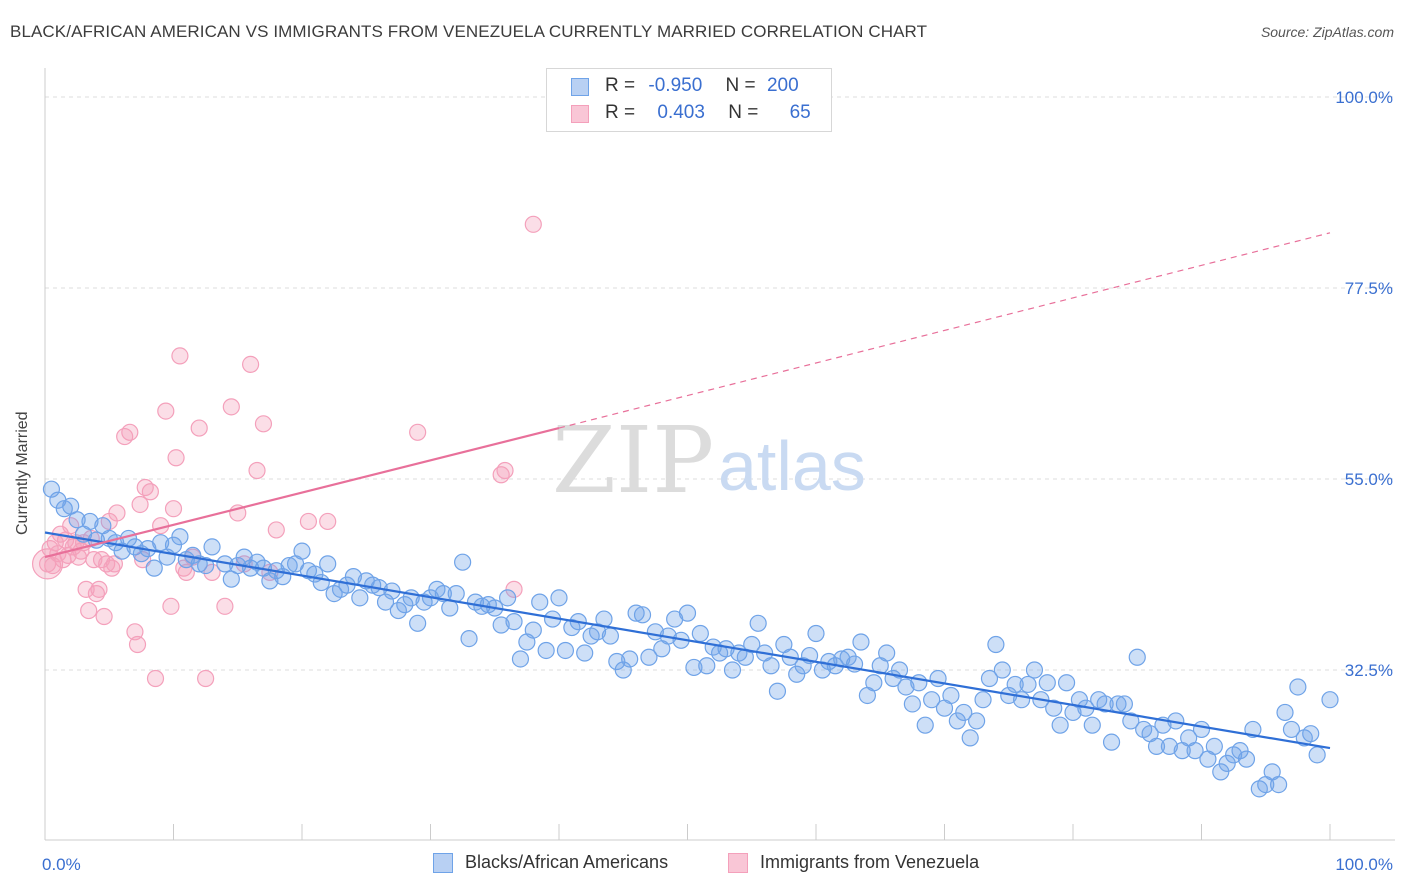  I want to click on legend-n-value: 65, so click(800, 112).